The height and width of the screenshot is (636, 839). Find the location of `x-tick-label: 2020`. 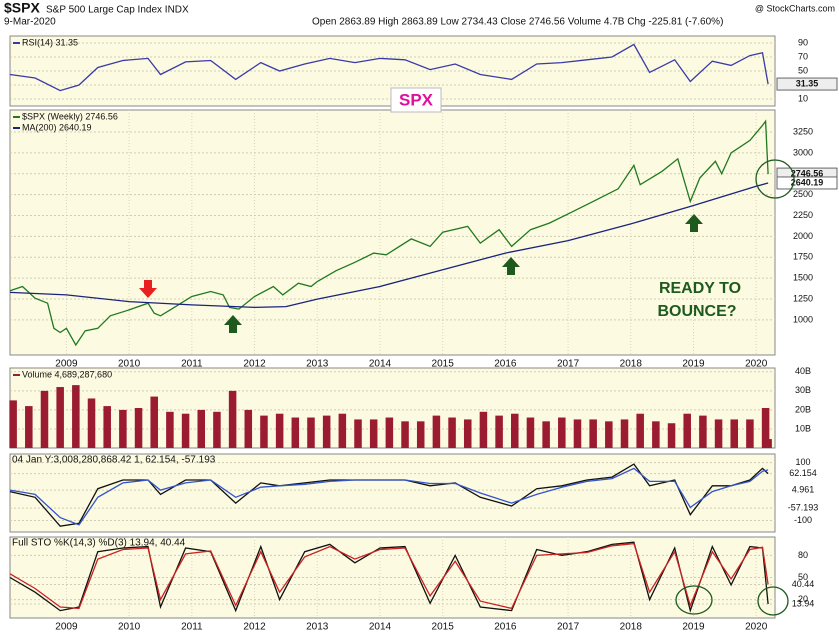

x-tick-label: 2020 is located at coordinates (756, 364).